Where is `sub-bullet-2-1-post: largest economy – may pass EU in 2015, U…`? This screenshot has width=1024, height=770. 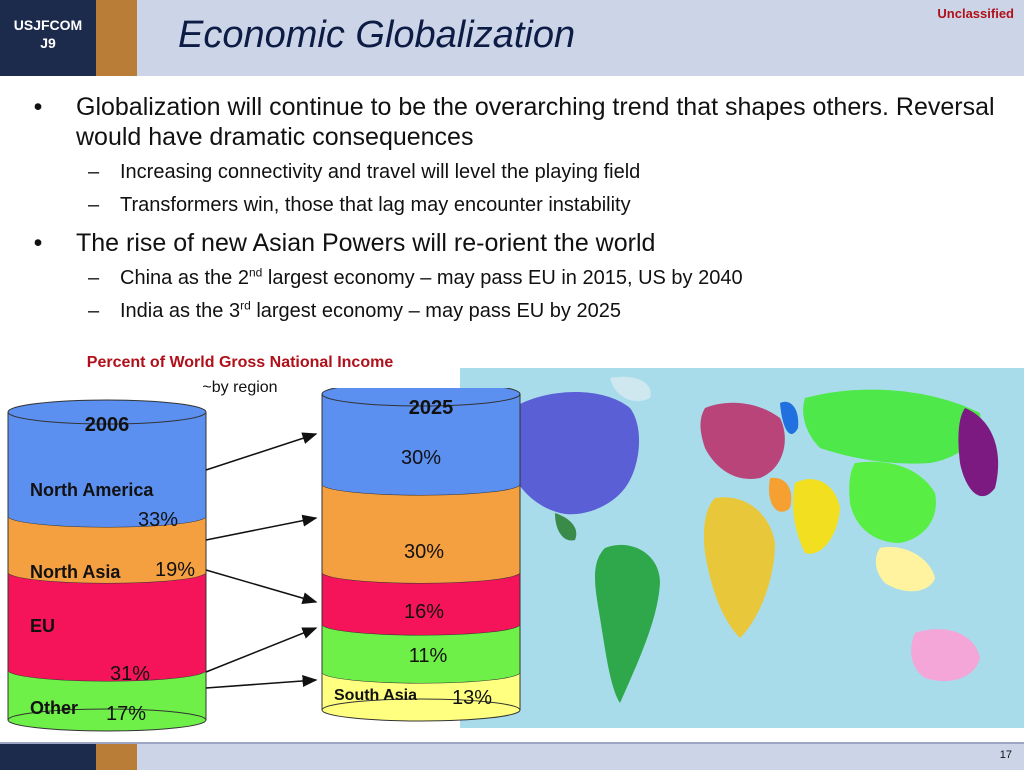
sub-bullet-2-1-post: largest economy – may pass EU in 2015, U… is located at coordinates (502, 278).